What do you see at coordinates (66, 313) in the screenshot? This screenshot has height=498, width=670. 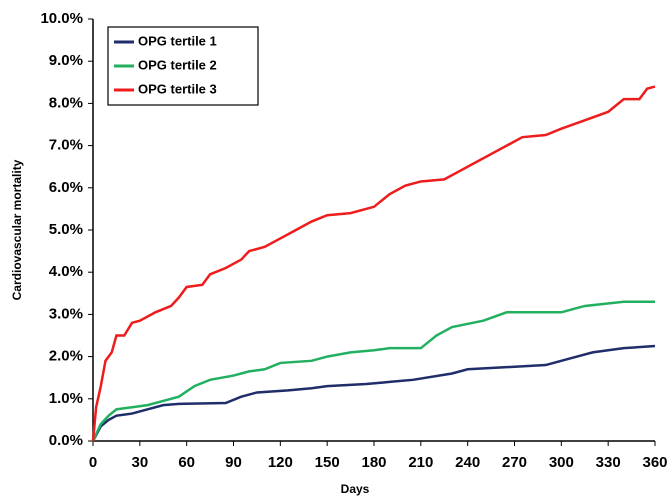 I see `y-tick-label: 3.0%` at bounding box center [66, 313].